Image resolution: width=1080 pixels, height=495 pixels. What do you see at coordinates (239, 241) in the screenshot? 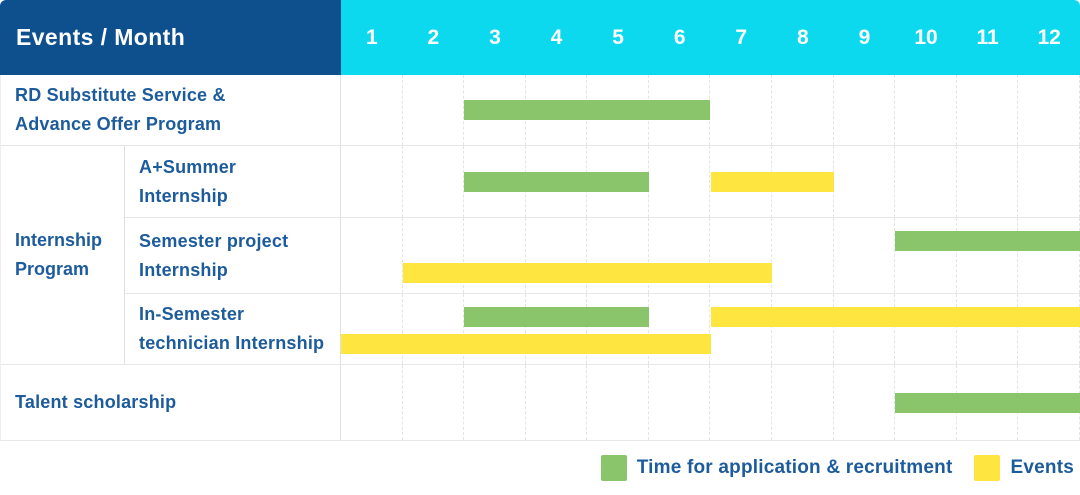
I see `row-label-line: Semester project` at bounding box center [239, 241].